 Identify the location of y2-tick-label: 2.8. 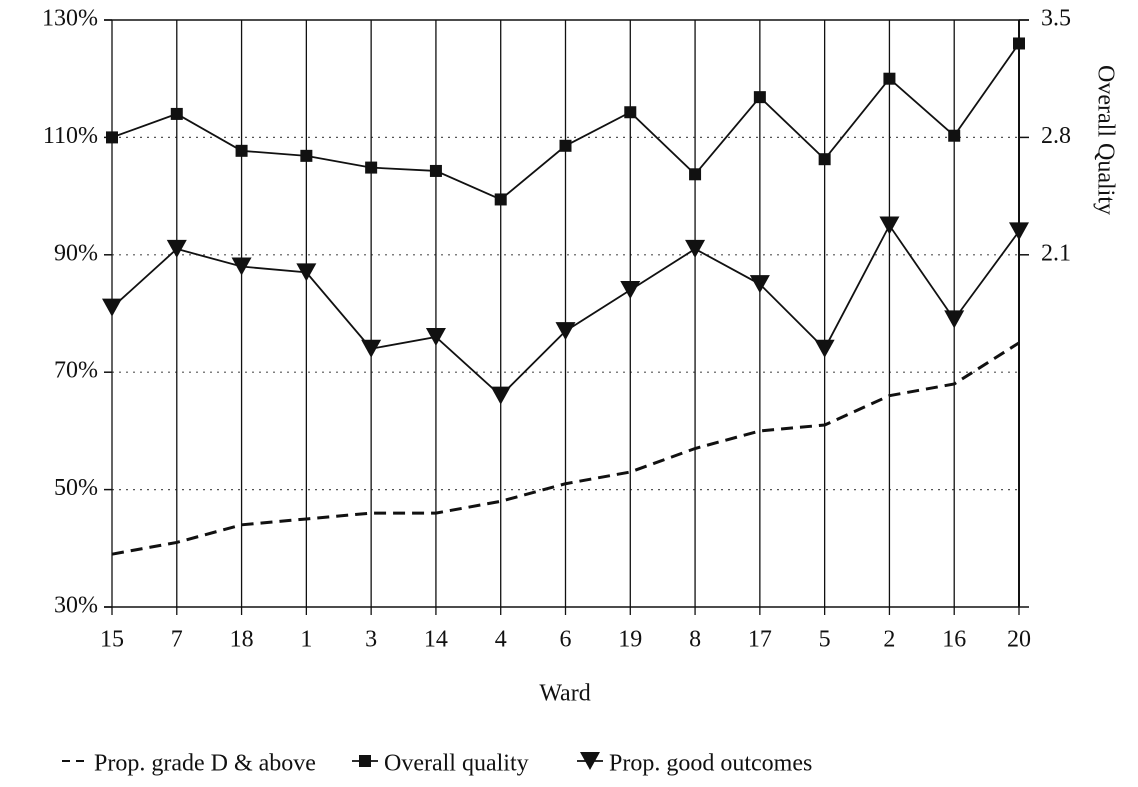
(1056, 136).